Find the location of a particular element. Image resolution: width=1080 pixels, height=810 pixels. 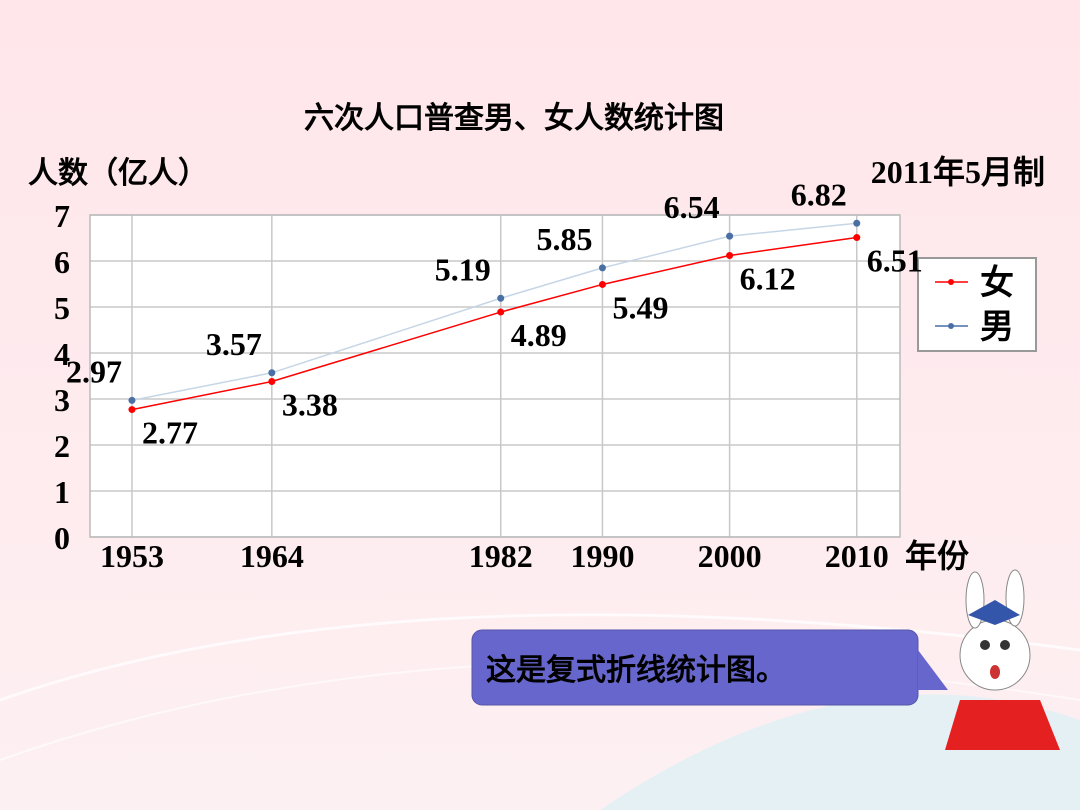

x-tick-label: 1982 is located at coordinates (501, 556).